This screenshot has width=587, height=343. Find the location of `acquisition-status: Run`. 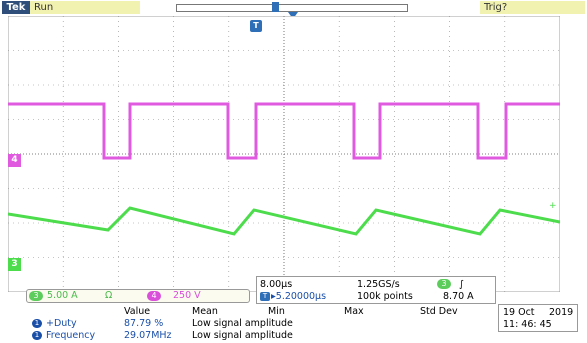

acquisition-status: Run is located at coordinates (85, 7).